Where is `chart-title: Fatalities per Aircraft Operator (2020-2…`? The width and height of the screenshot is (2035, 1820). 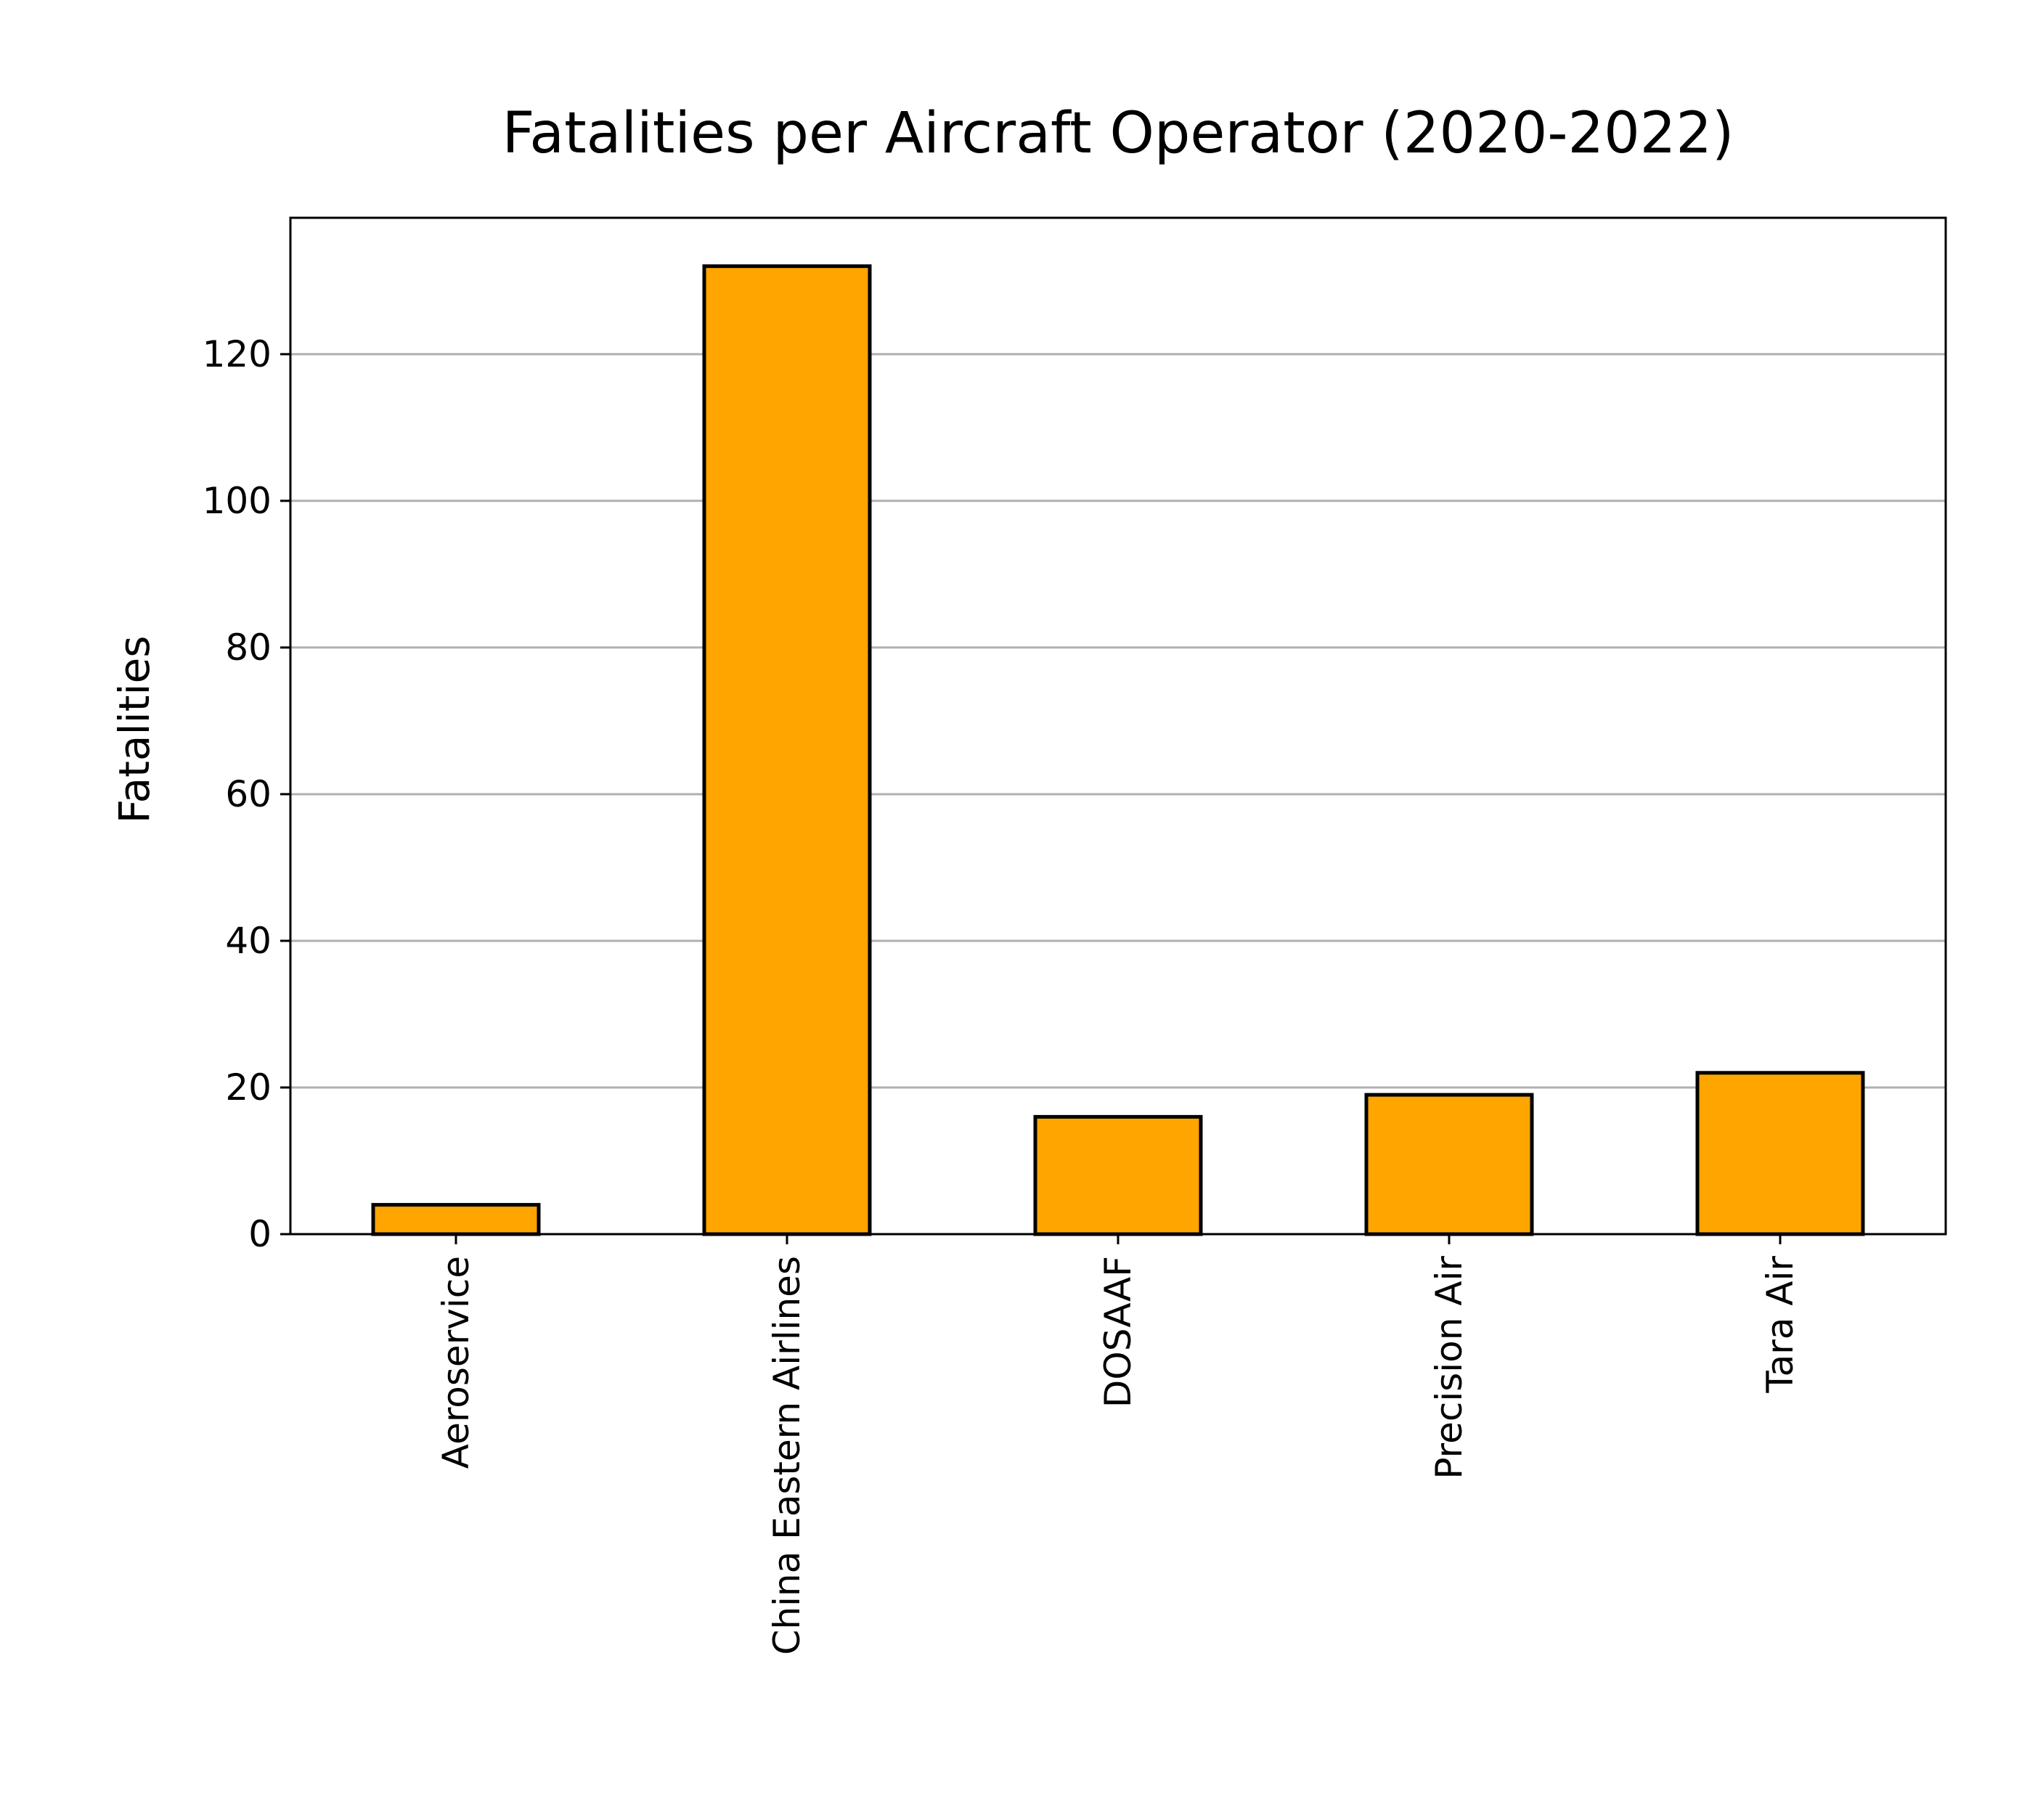 chart-title: Fatalities per Aircraft Operator (2020-2… is located at coordinates (1118, 133).